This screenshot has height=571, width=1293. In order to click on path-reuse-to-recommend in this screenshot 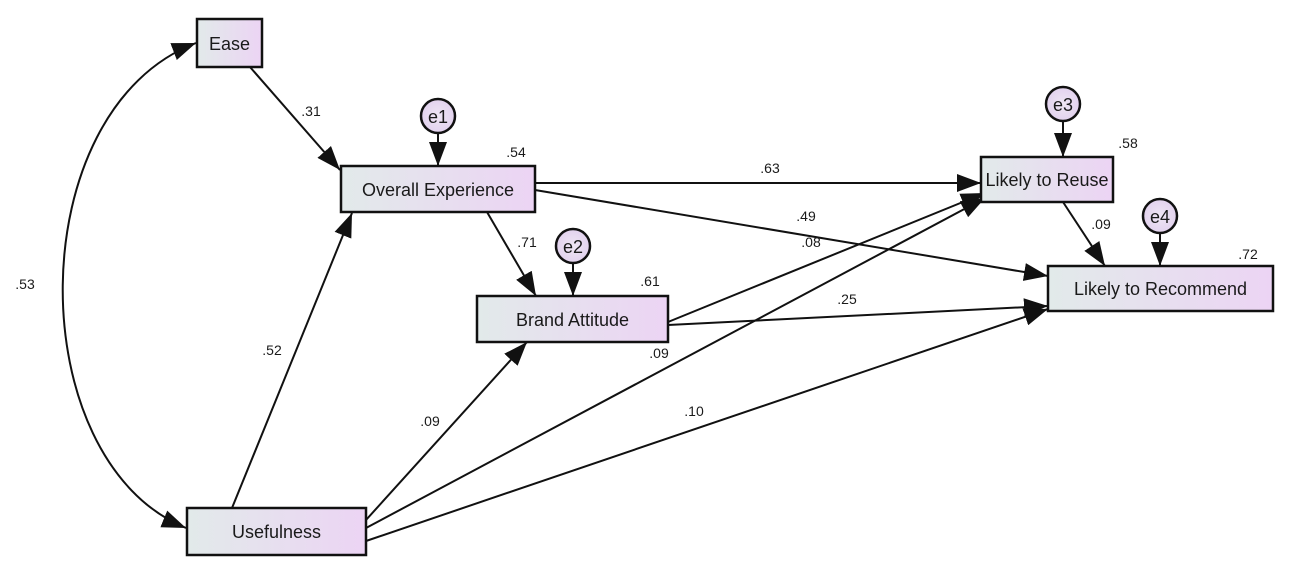, I will do `click(1084, 234)`.